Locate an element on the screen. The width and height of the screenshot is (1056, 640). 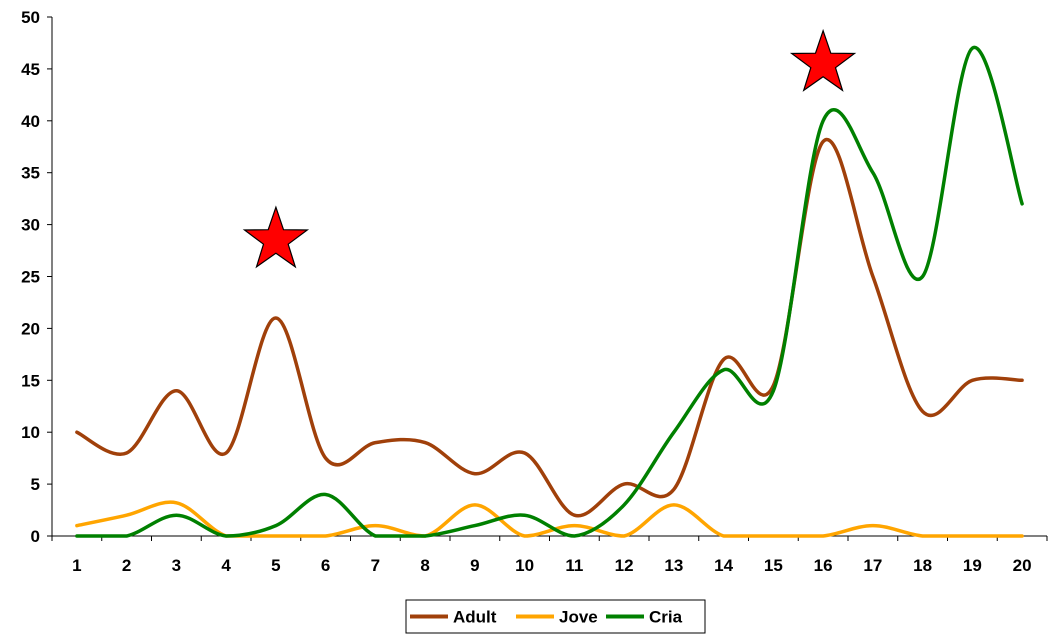
y-tick-label: 20 is located at coordinates (30, 328).